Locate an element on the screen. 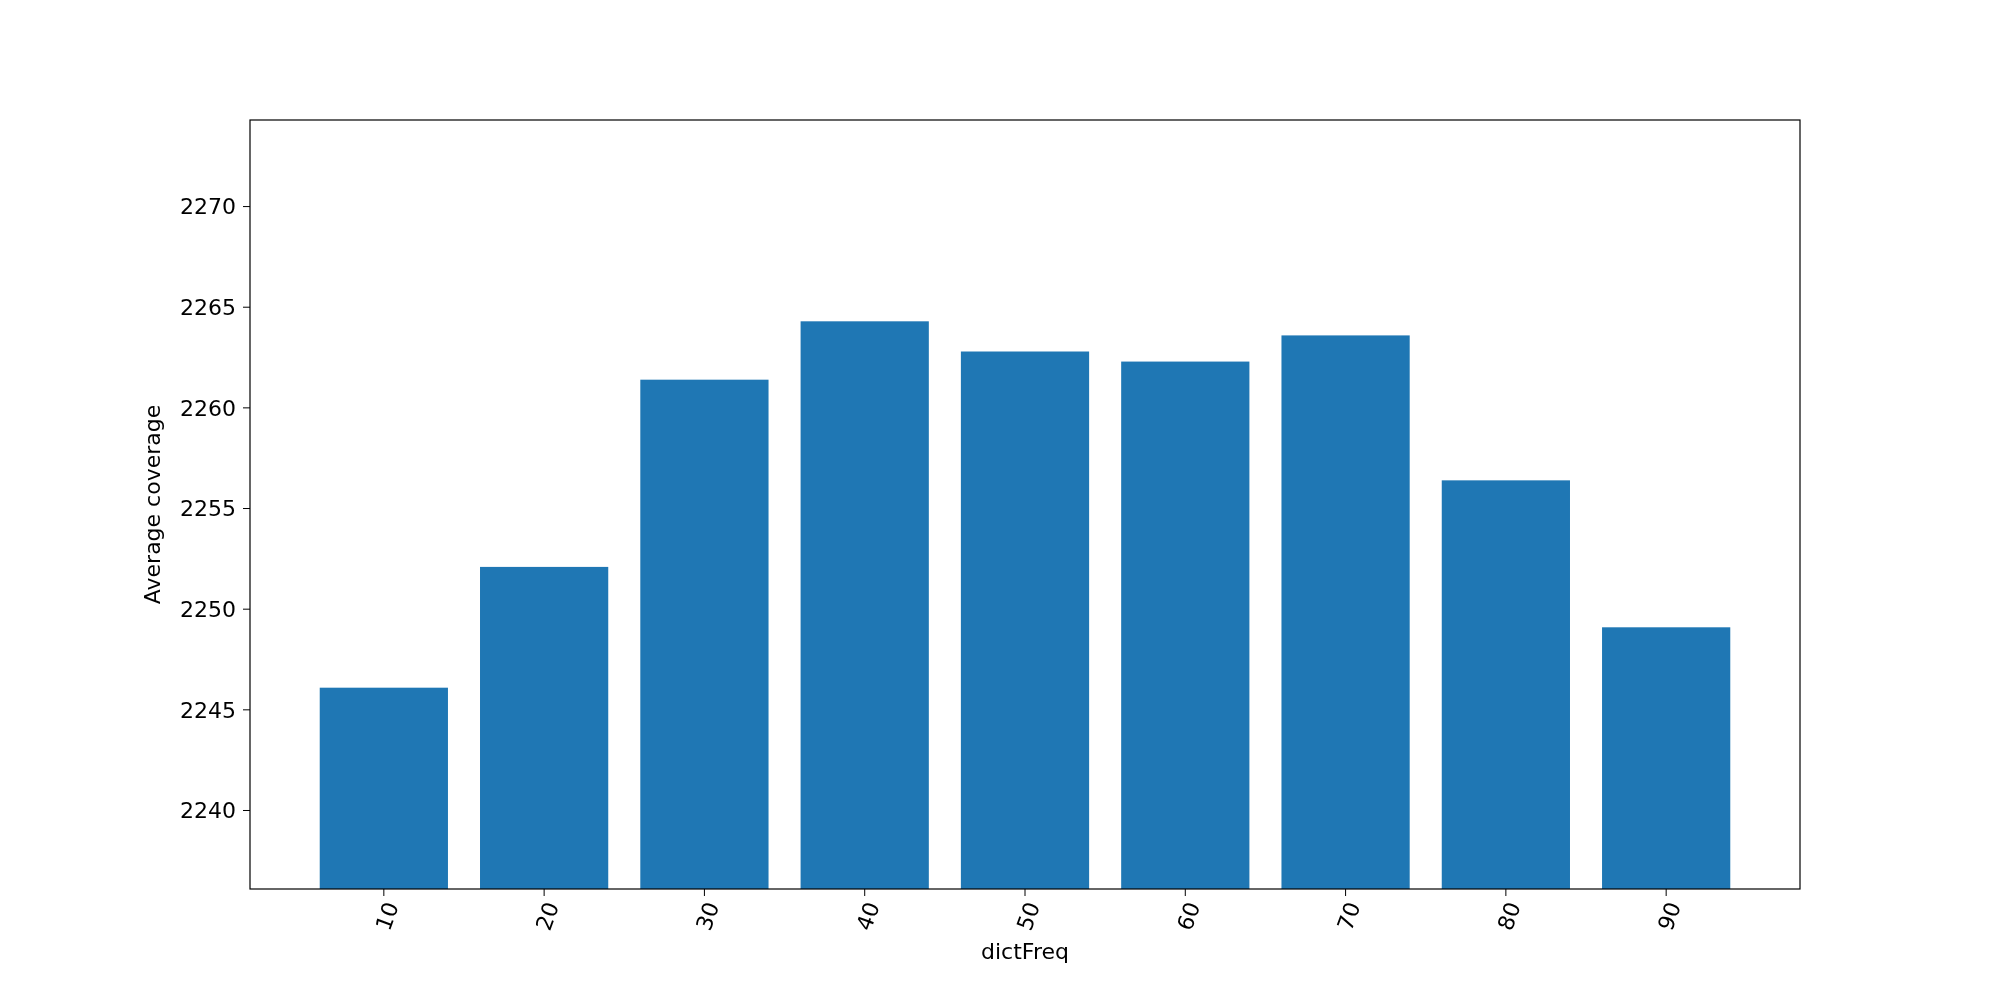  y-tick-label: 2250 is located at coordinates (208, 609).